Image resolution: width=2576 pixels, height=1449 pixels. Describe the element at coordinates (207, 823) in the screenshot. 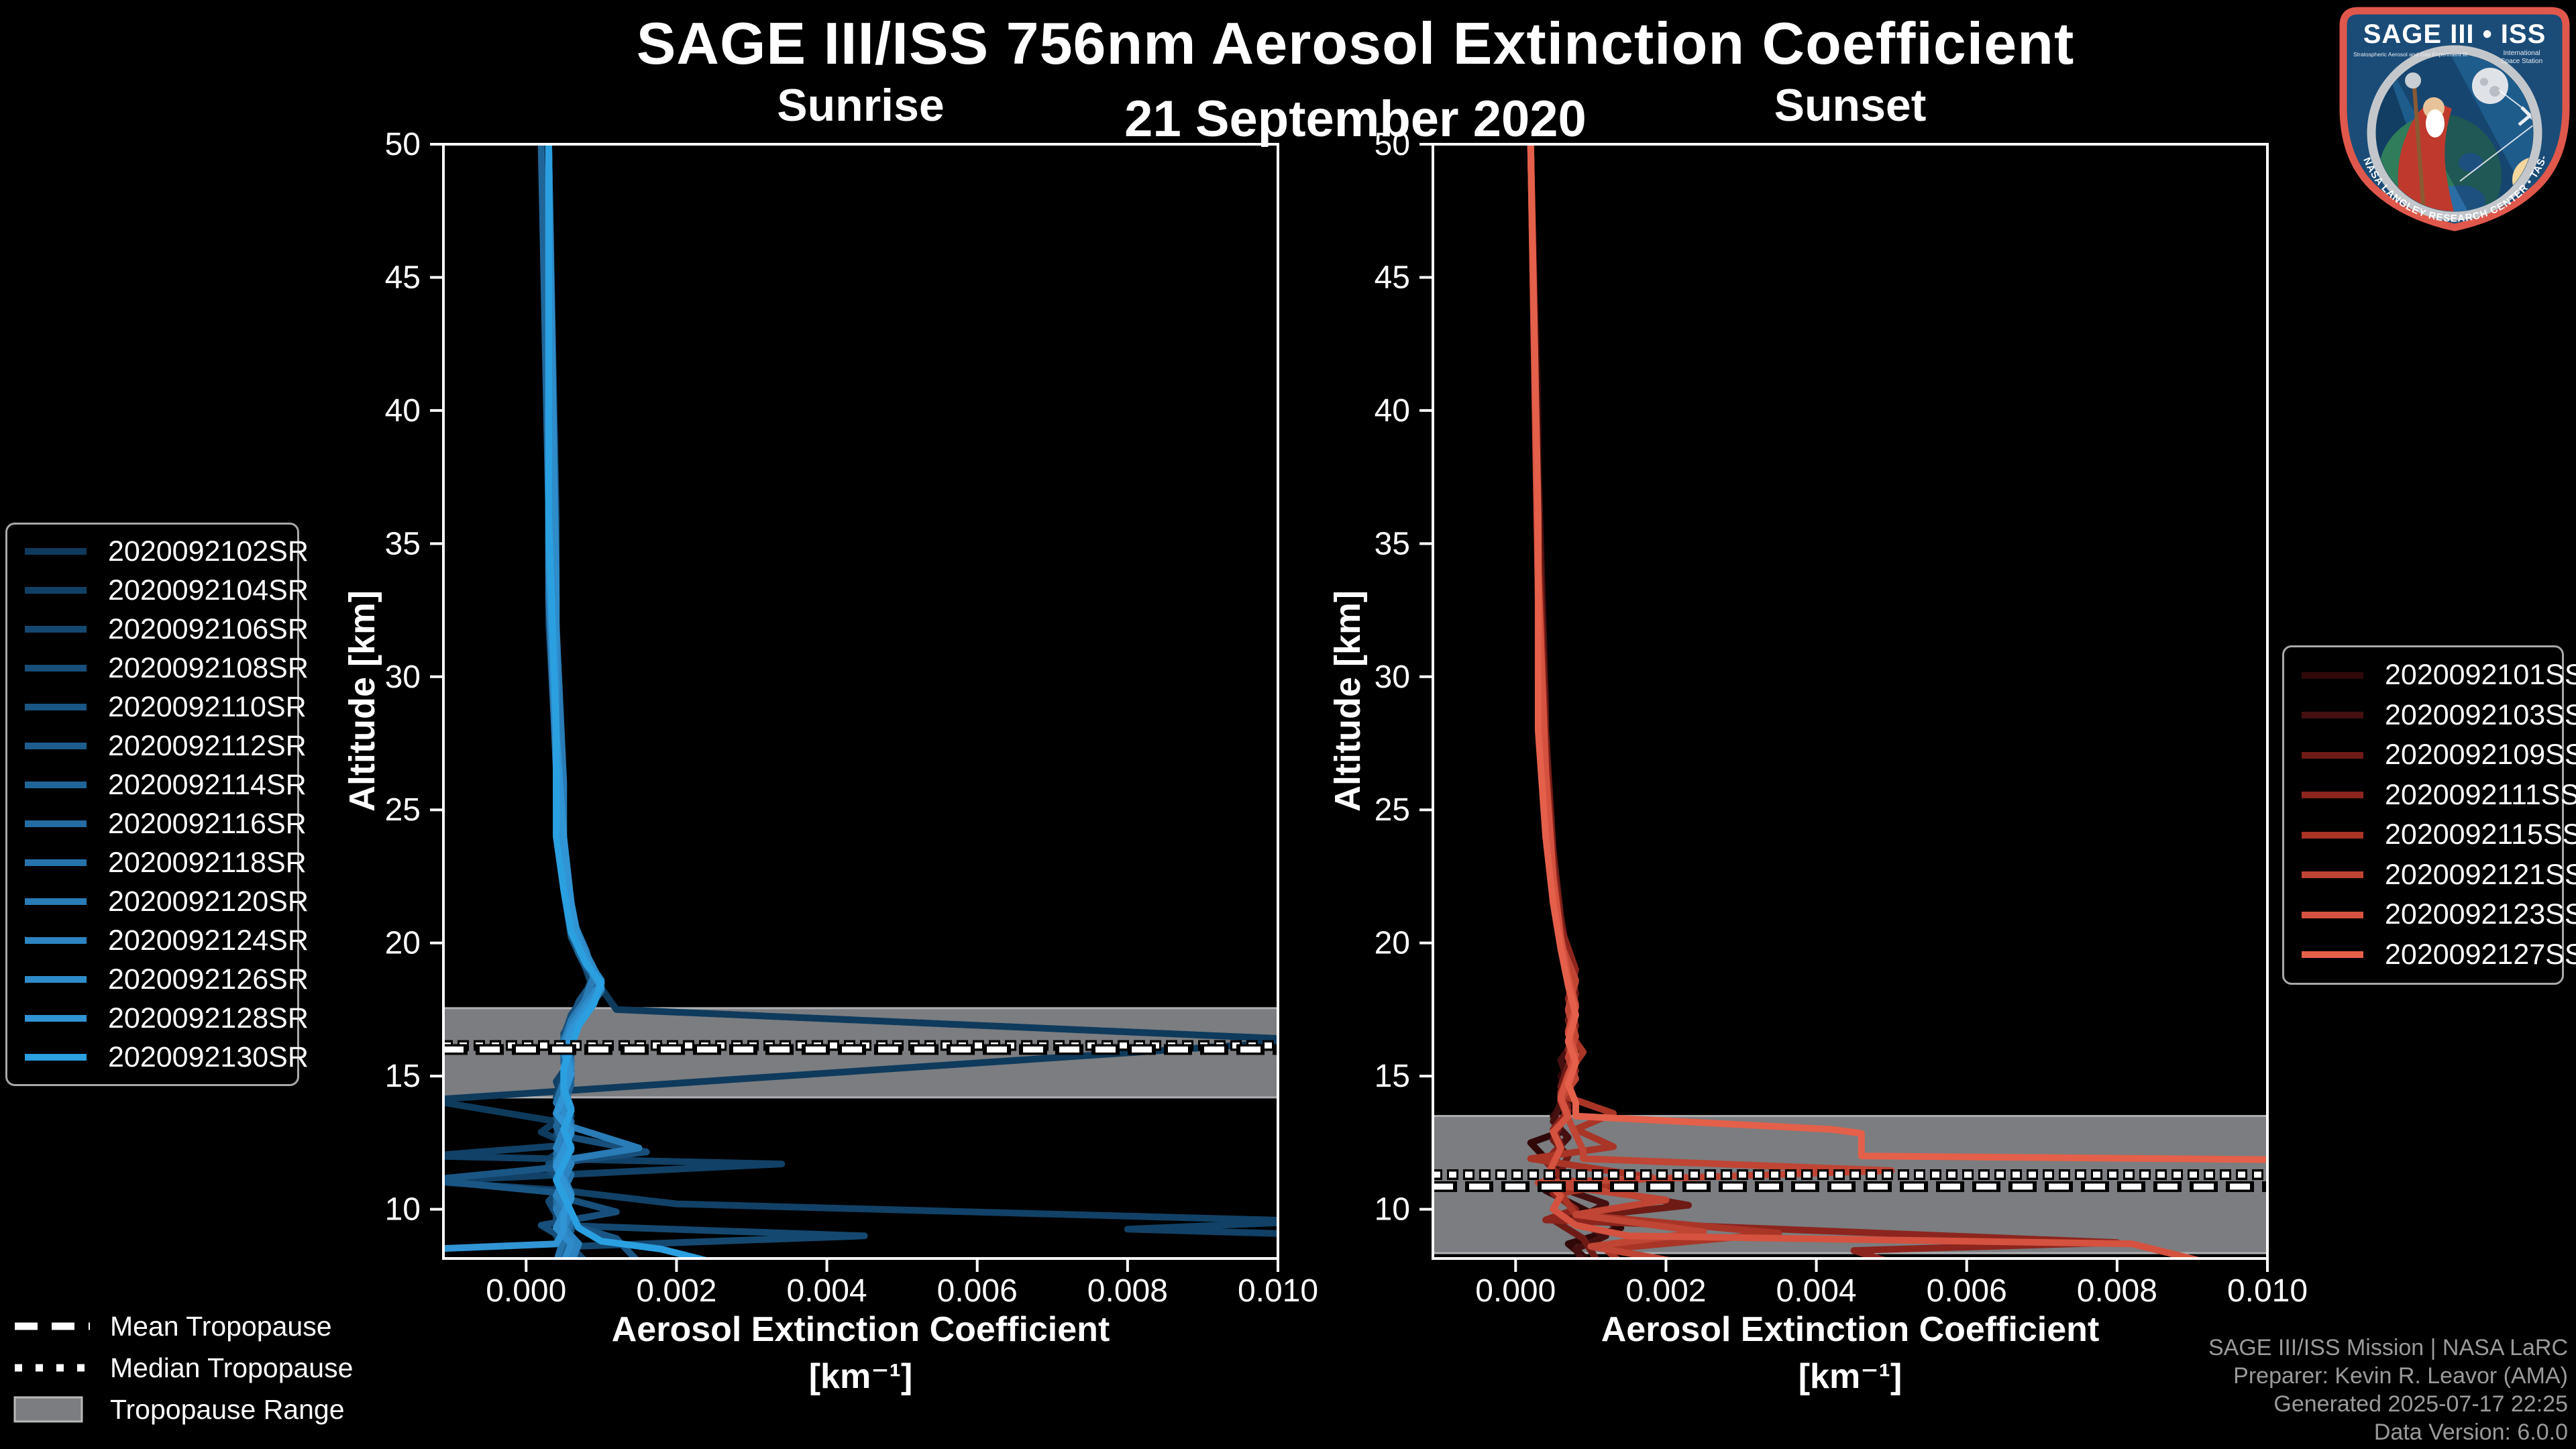

I see `legend-label: 2020092116SR` at that location.